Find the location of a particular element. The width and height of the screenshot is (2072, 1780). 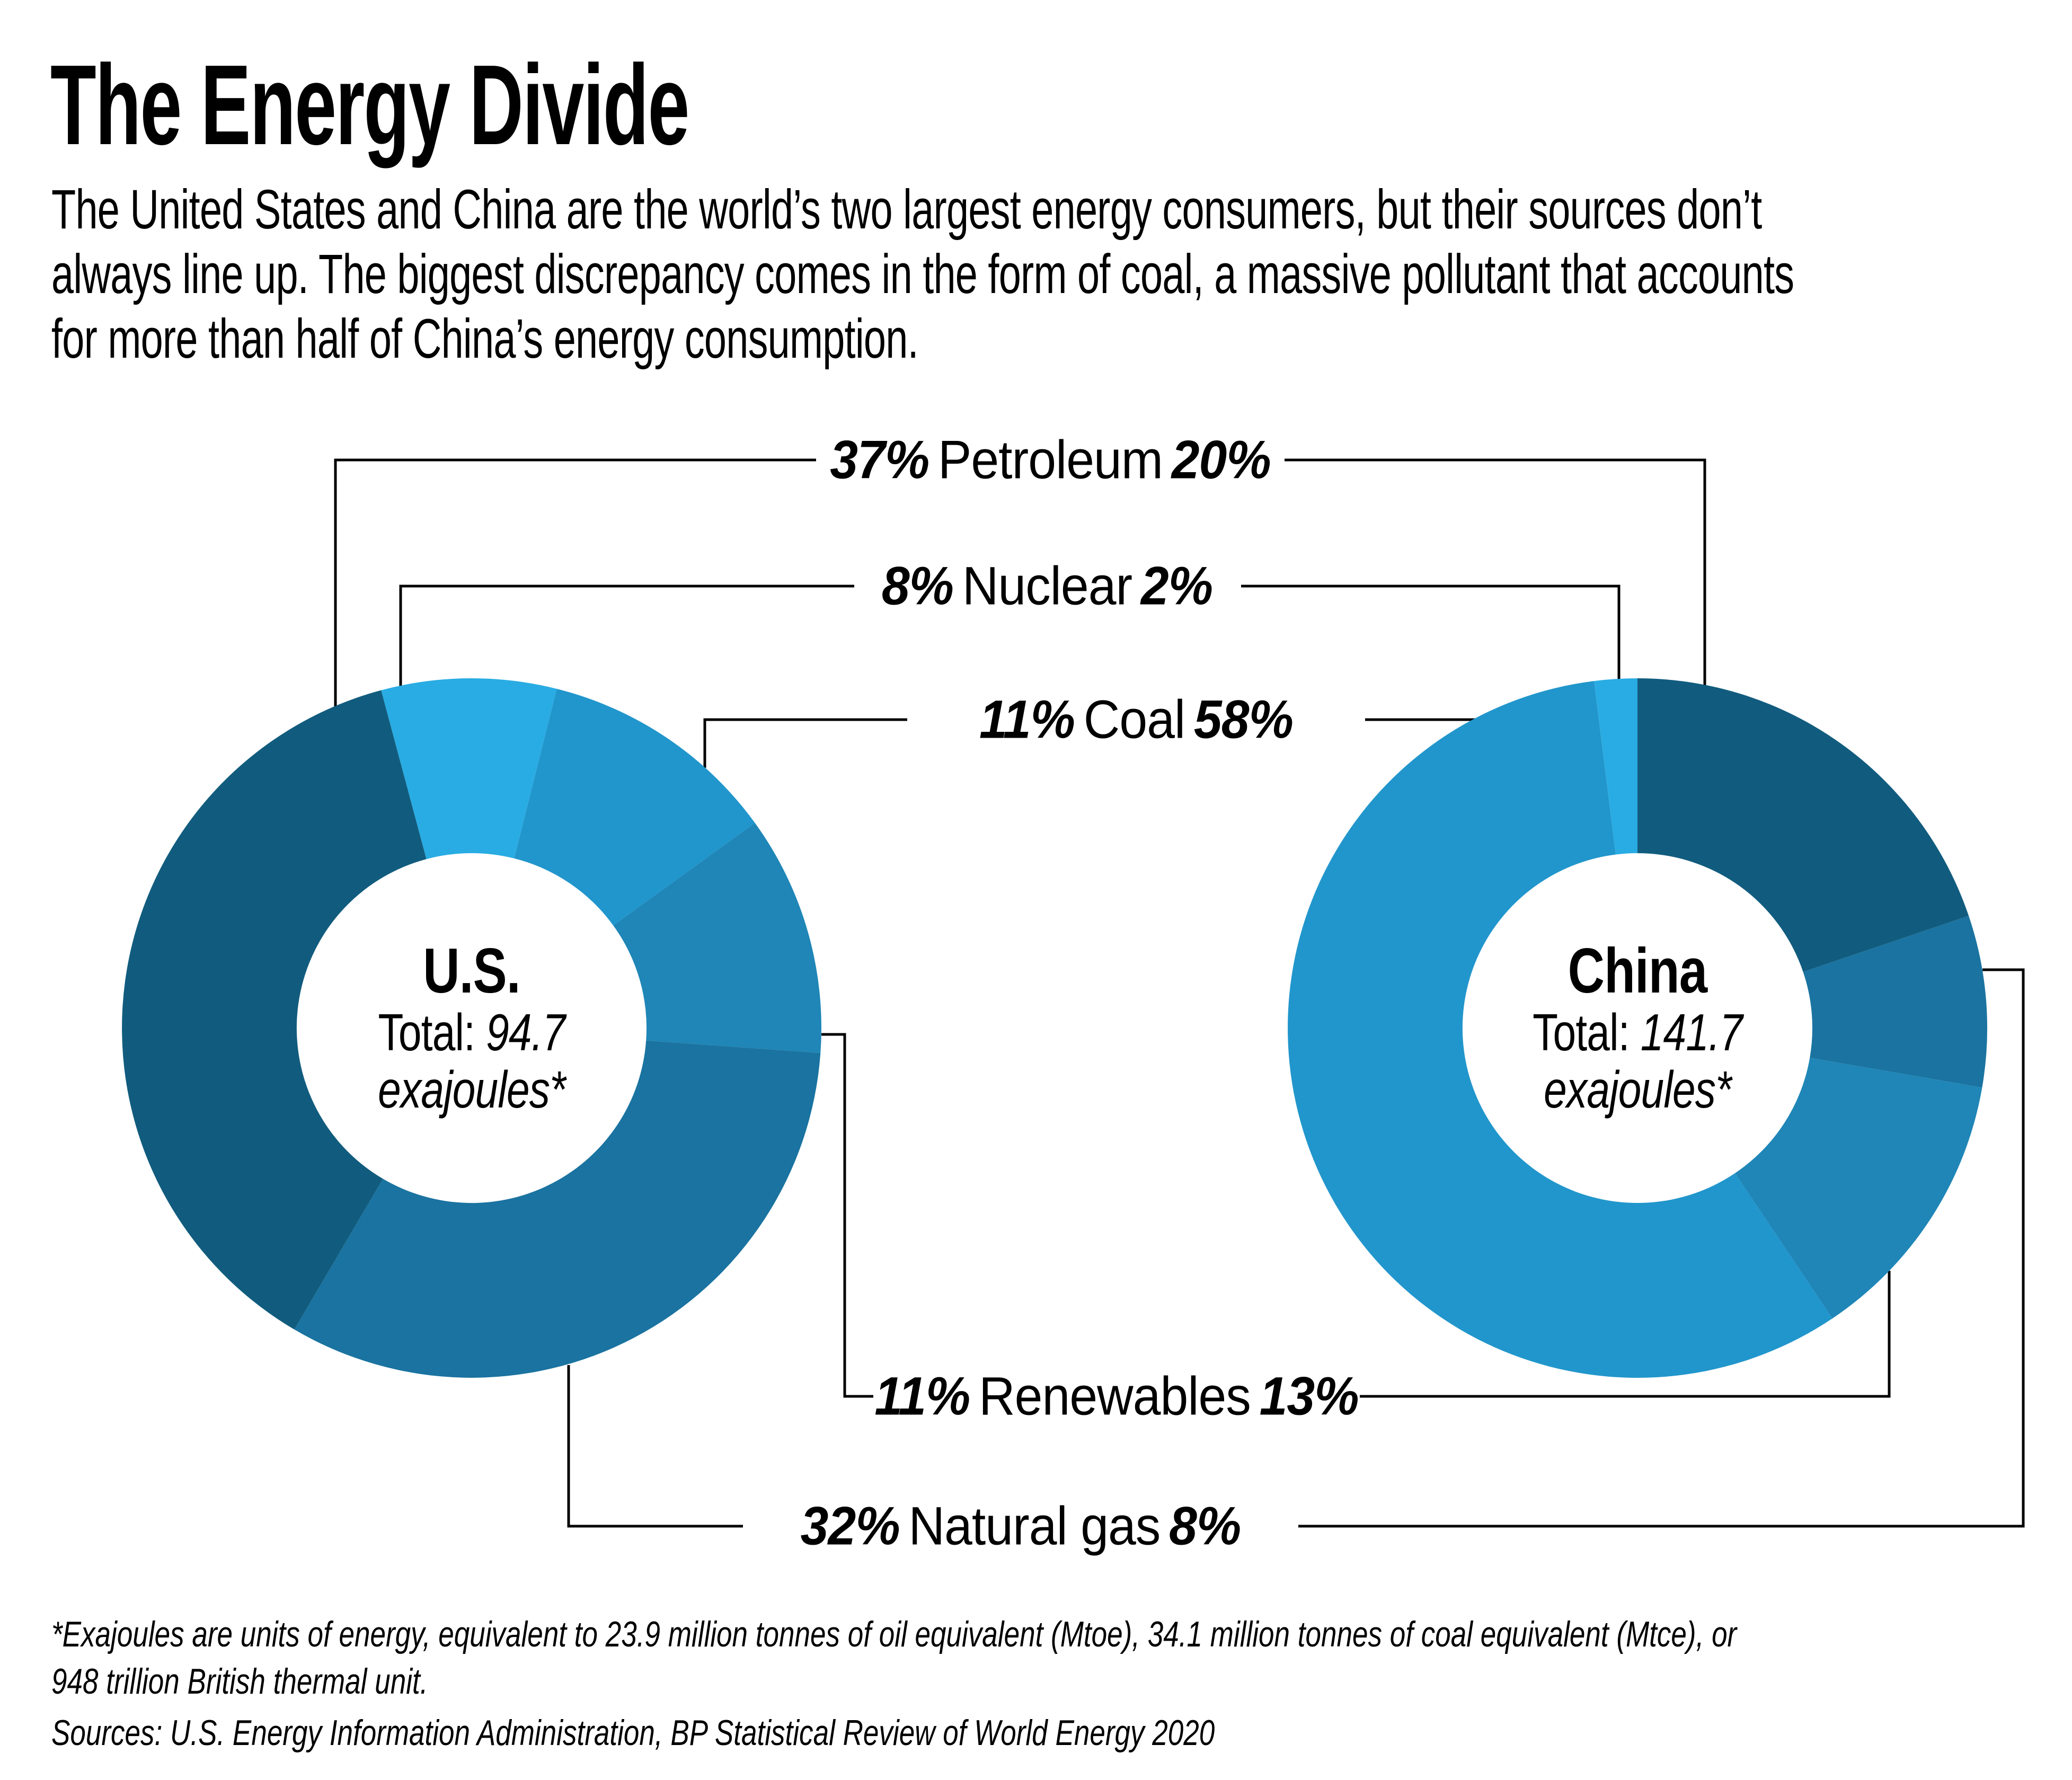

connector-natural-gas-us is located at coordinates (655, 1446).